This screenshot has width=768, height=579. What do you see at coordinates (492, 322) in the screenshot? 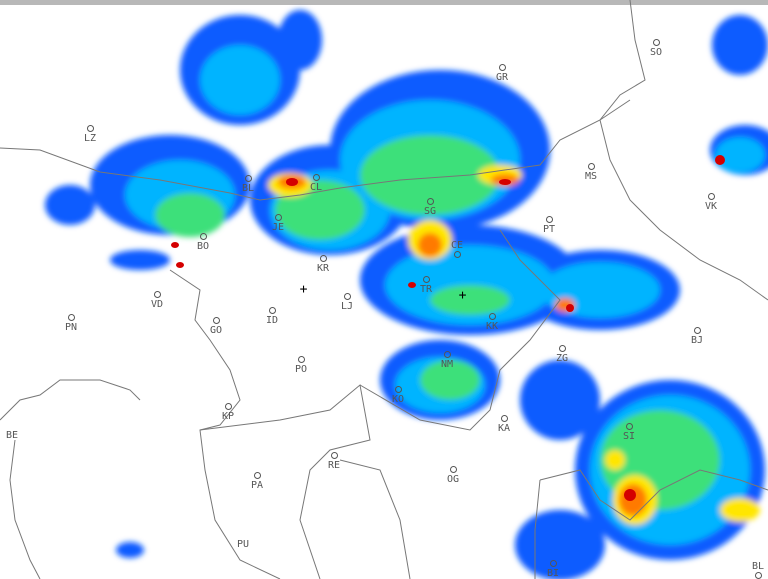
I see `station-kk: KK` at bounding box center [492, 322].